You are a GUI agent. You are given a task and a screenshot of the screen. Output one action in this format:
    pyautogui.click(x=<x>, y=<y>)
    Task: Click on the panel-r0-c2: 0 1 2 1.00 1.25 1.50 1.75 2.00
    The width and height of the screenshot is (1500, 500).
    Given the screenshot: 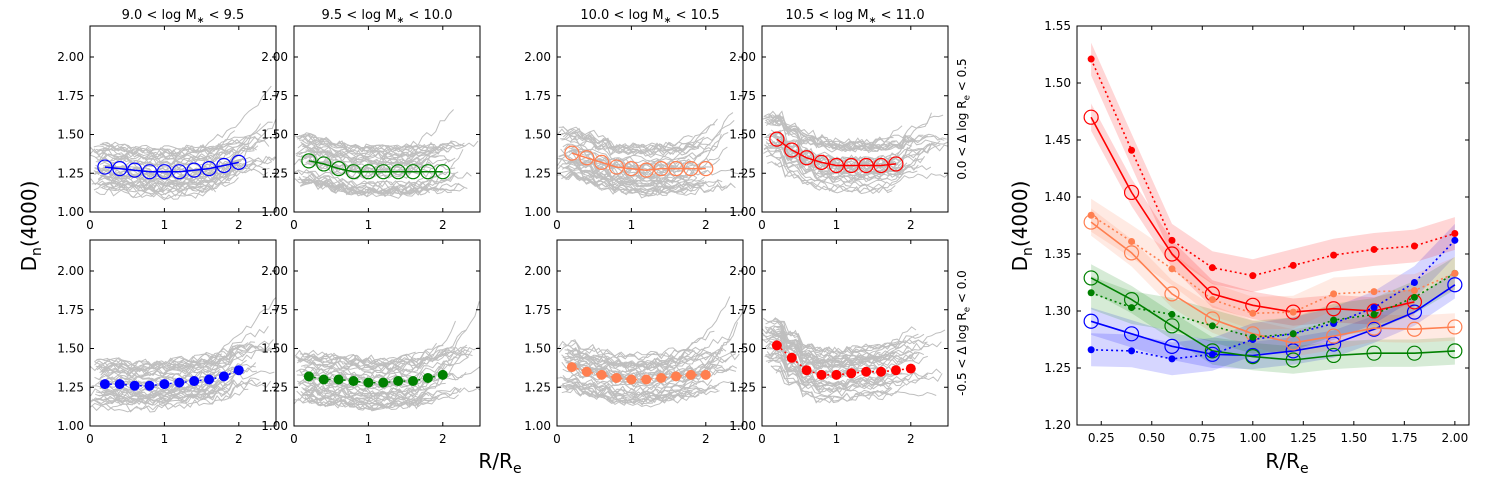 What is the action you would take?
    pyautogui.click(x=634, y=128)
    